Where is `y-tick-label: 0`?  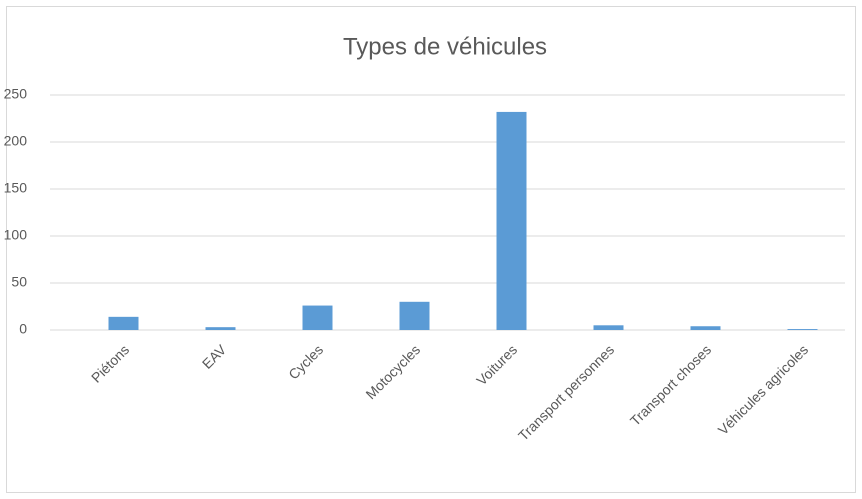 y-tick-label: 0 is located at coordinates (23, 329).